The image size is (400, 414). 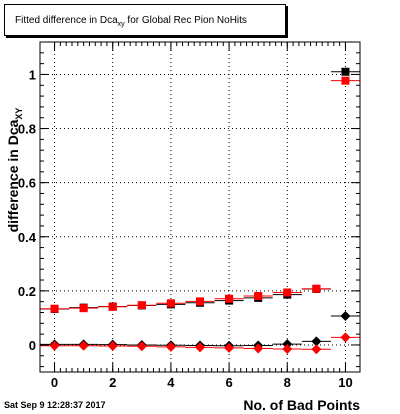 What do you see at coordinates (55, 405) in the screenshot?
I see `timestamp: Sat Sep 9 12:28:37 2017` at bounding box center [55, 405].